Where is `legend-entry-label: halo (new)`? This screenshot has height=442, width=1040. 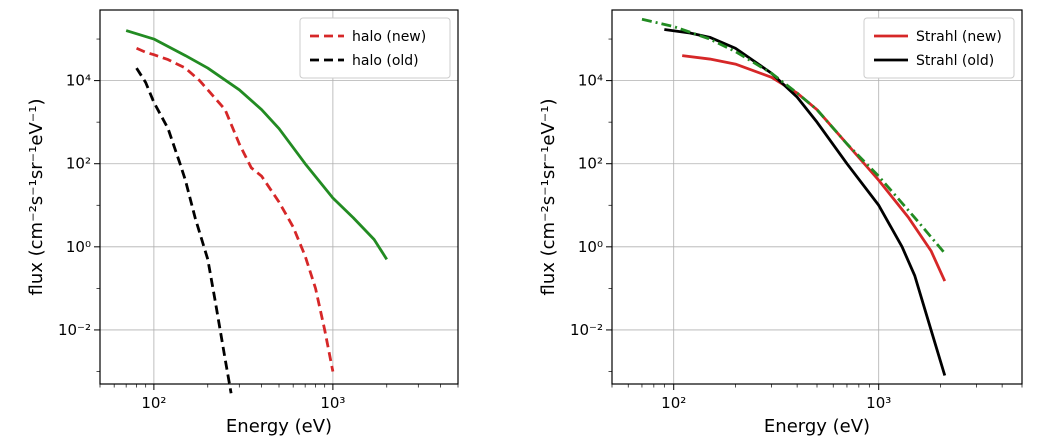
legend-entry-label: halo (new) is located at coordinates (389, 37).